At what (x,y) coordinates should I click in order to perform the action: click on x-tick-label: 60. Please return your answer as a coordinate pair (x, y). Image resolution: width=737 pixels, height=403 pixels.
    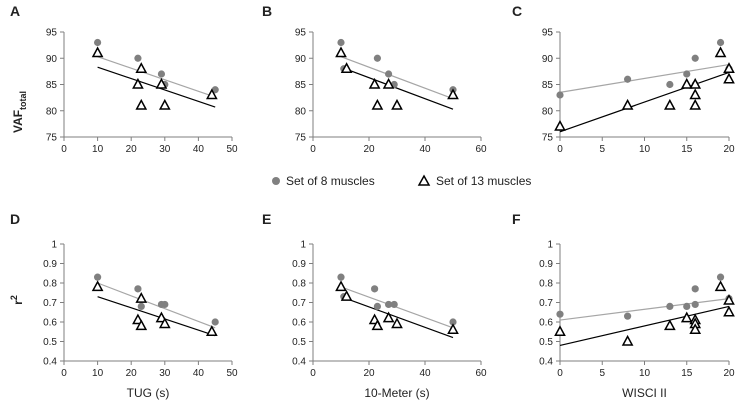
    Looking at the image, I should click on (481, 373).